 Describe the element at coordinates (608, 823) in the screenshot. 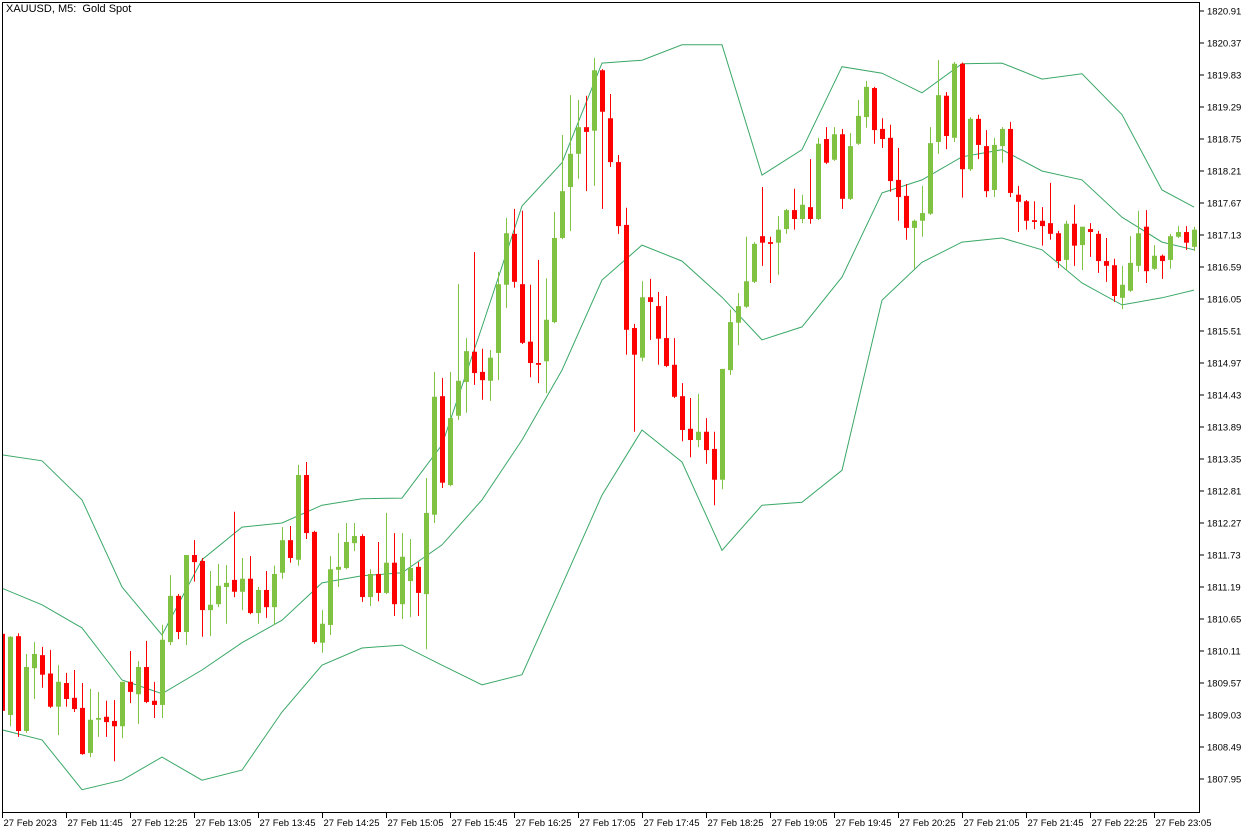

I see `x-tick-label: 27 Feb 17:05` at that location.